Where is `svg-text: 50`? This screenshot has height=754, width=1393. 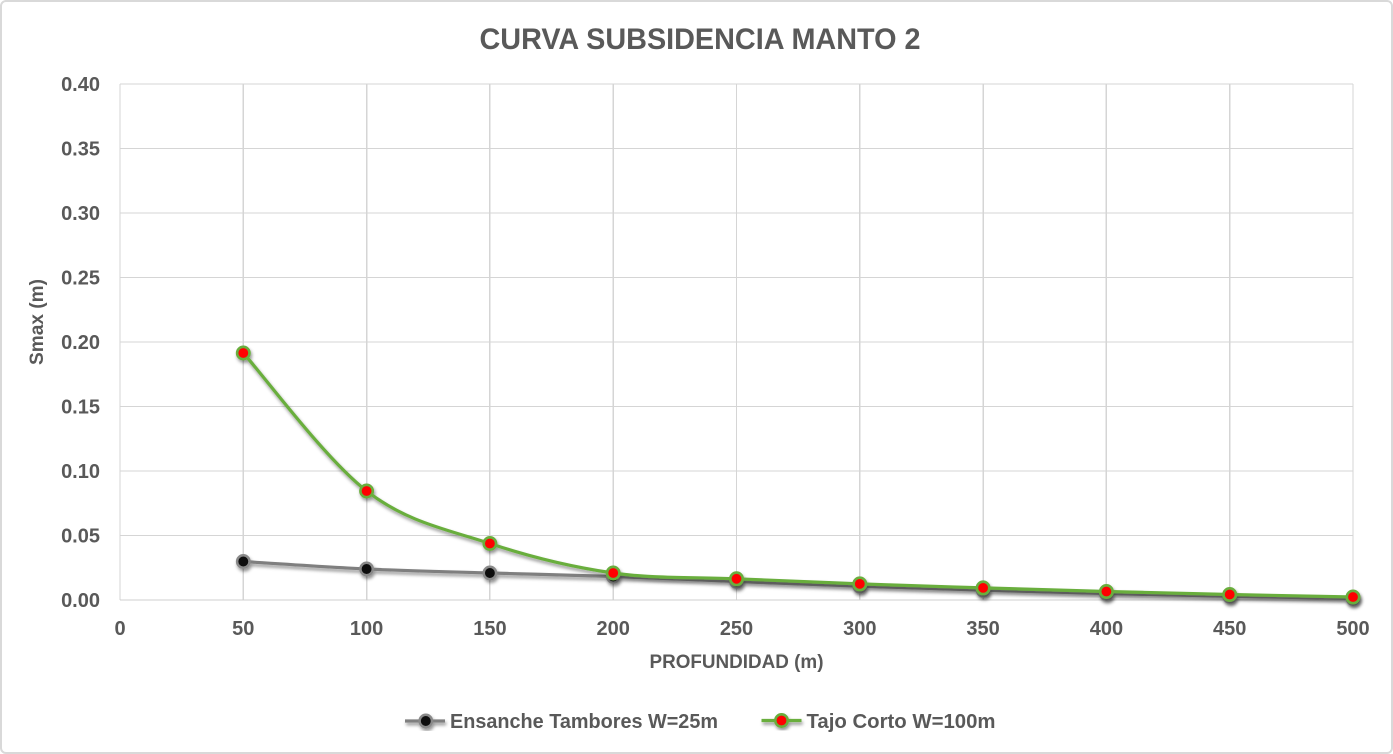
svg-text: 50 is located at coordinates (243, 629).